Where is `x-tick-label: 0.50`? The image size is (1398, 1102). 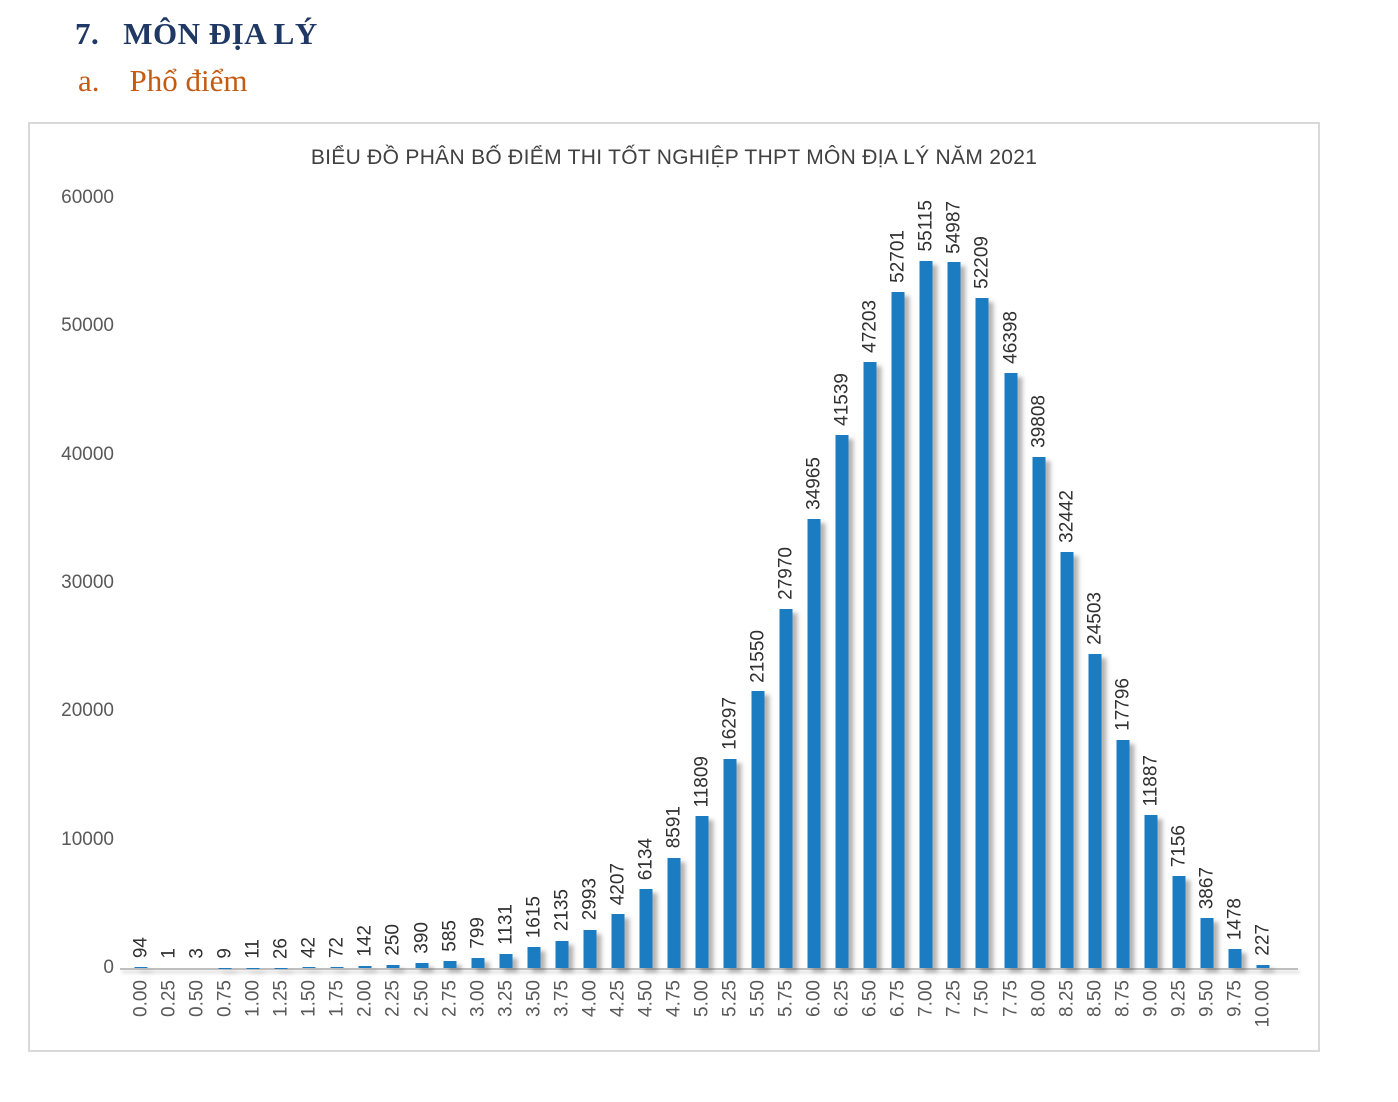 x-tick-label: 0.50 is located at coordinates (197, 998).